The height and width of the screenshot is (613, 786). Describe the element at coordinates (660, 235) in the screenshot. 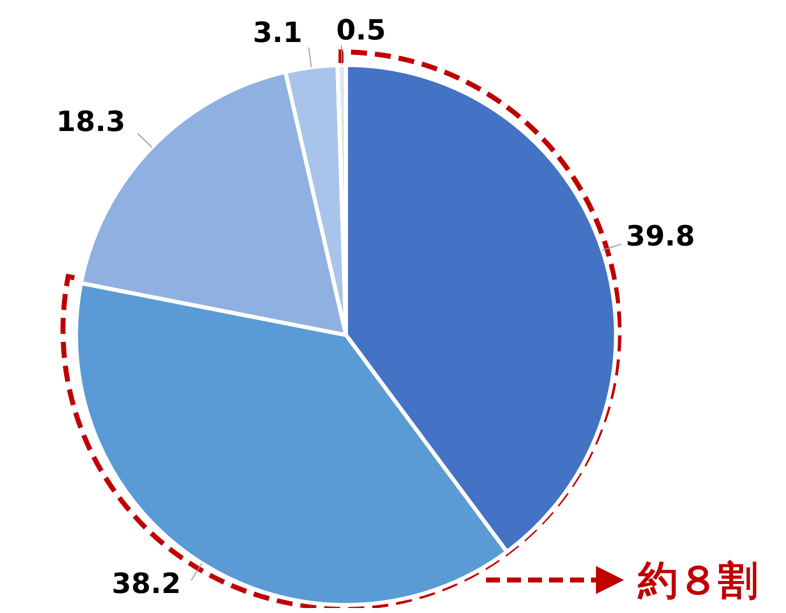

I see `data-label: 39.8` at that location.